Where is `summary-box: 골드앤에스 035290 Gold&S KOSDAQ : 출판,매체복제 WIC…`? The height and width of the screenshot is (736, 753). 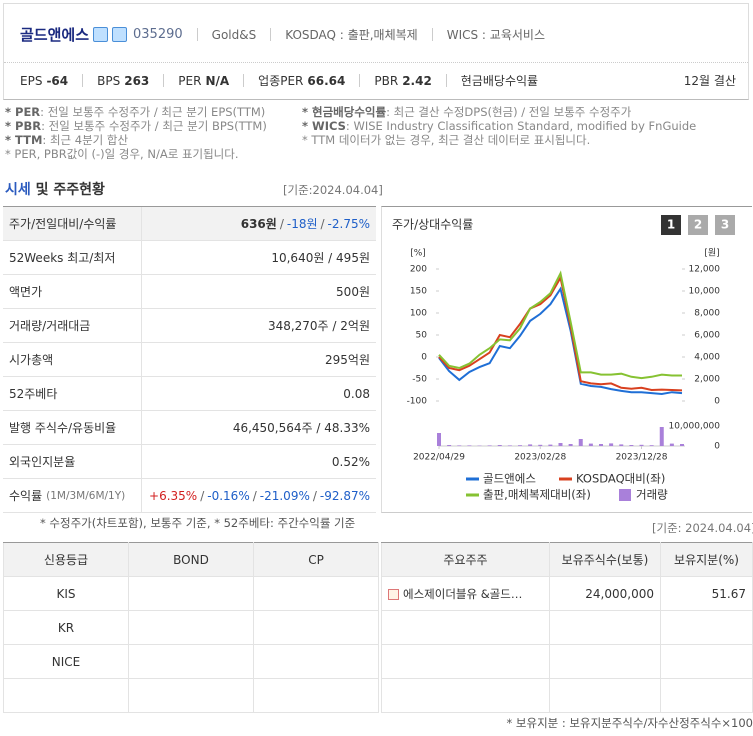 summary-box: 골드앤에스 035290 Gold&S KOSDAQ : 출판,매체복제 WIC… is located at coordinates (376, 51).